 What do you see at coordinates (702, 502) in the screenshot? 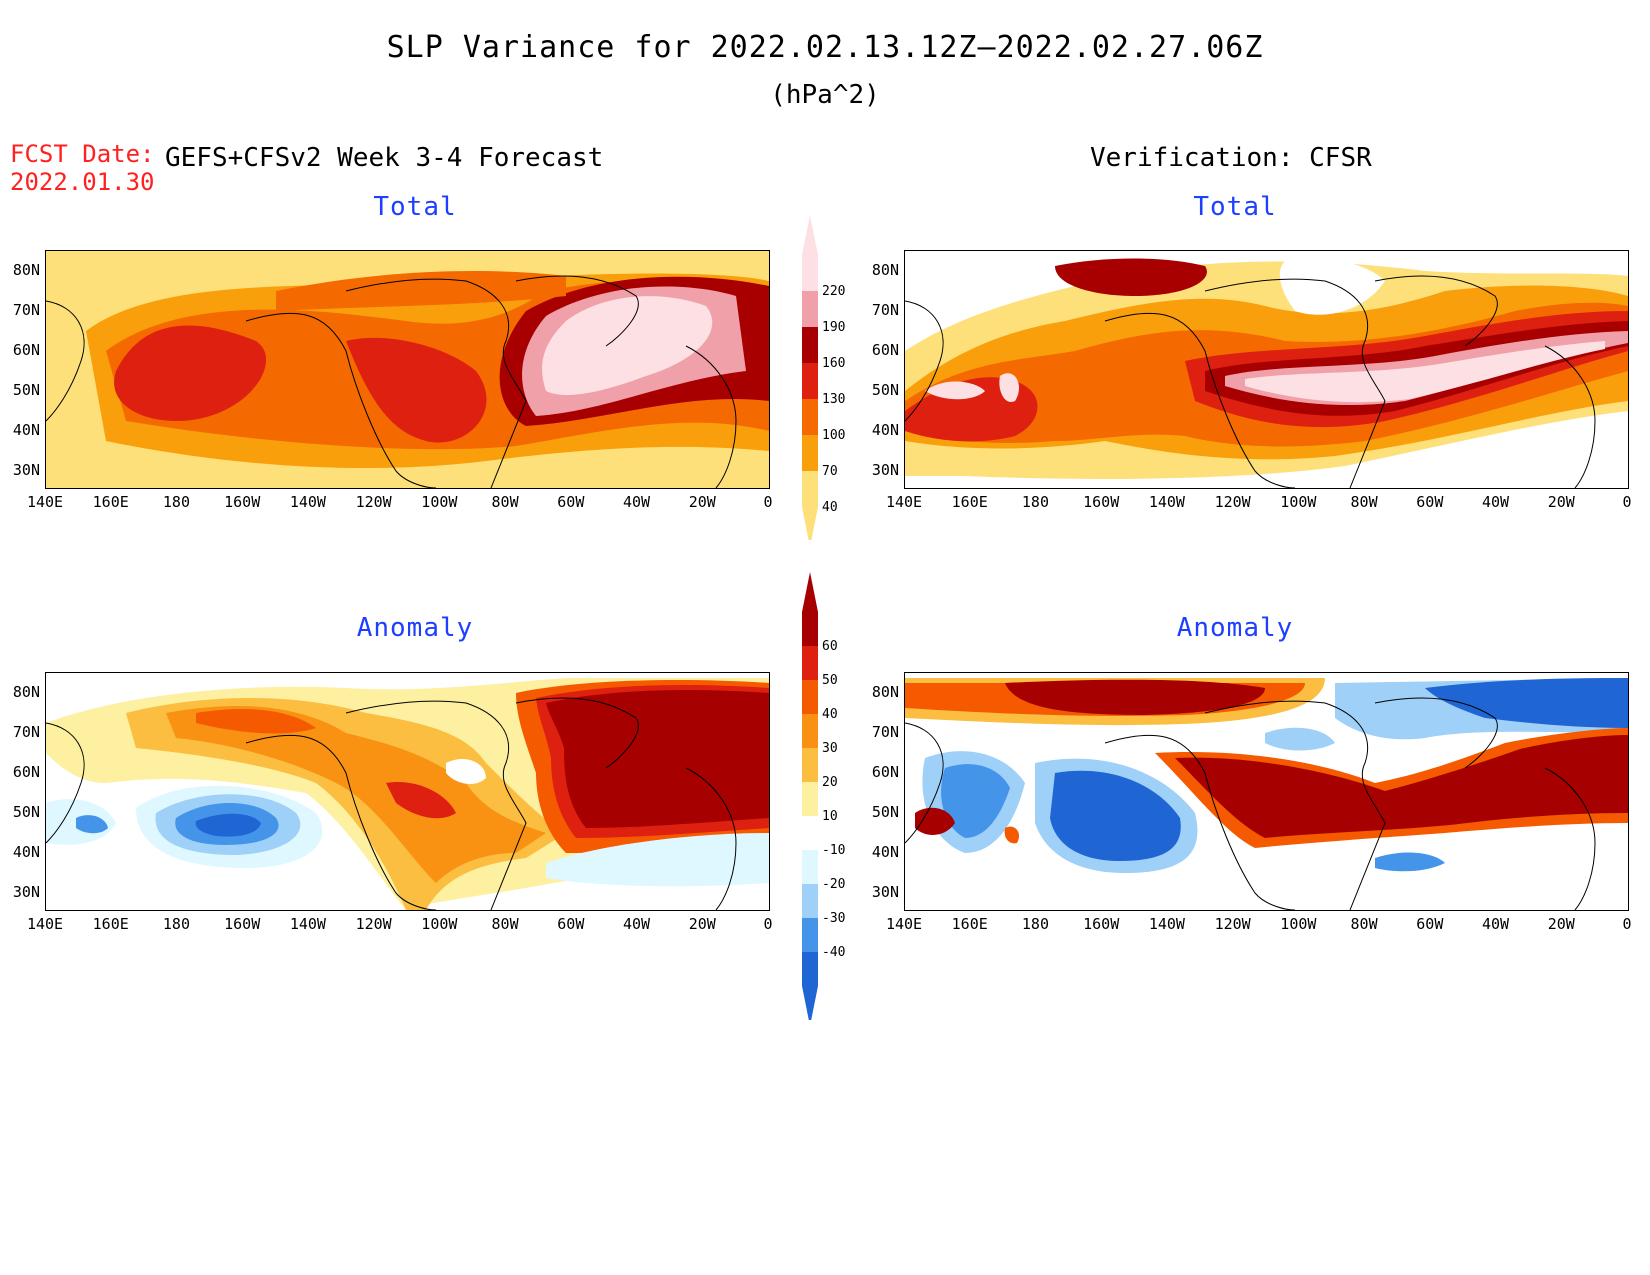
I see `forecast-total-lon-tick: 20W` at bounding box center [702, 502].